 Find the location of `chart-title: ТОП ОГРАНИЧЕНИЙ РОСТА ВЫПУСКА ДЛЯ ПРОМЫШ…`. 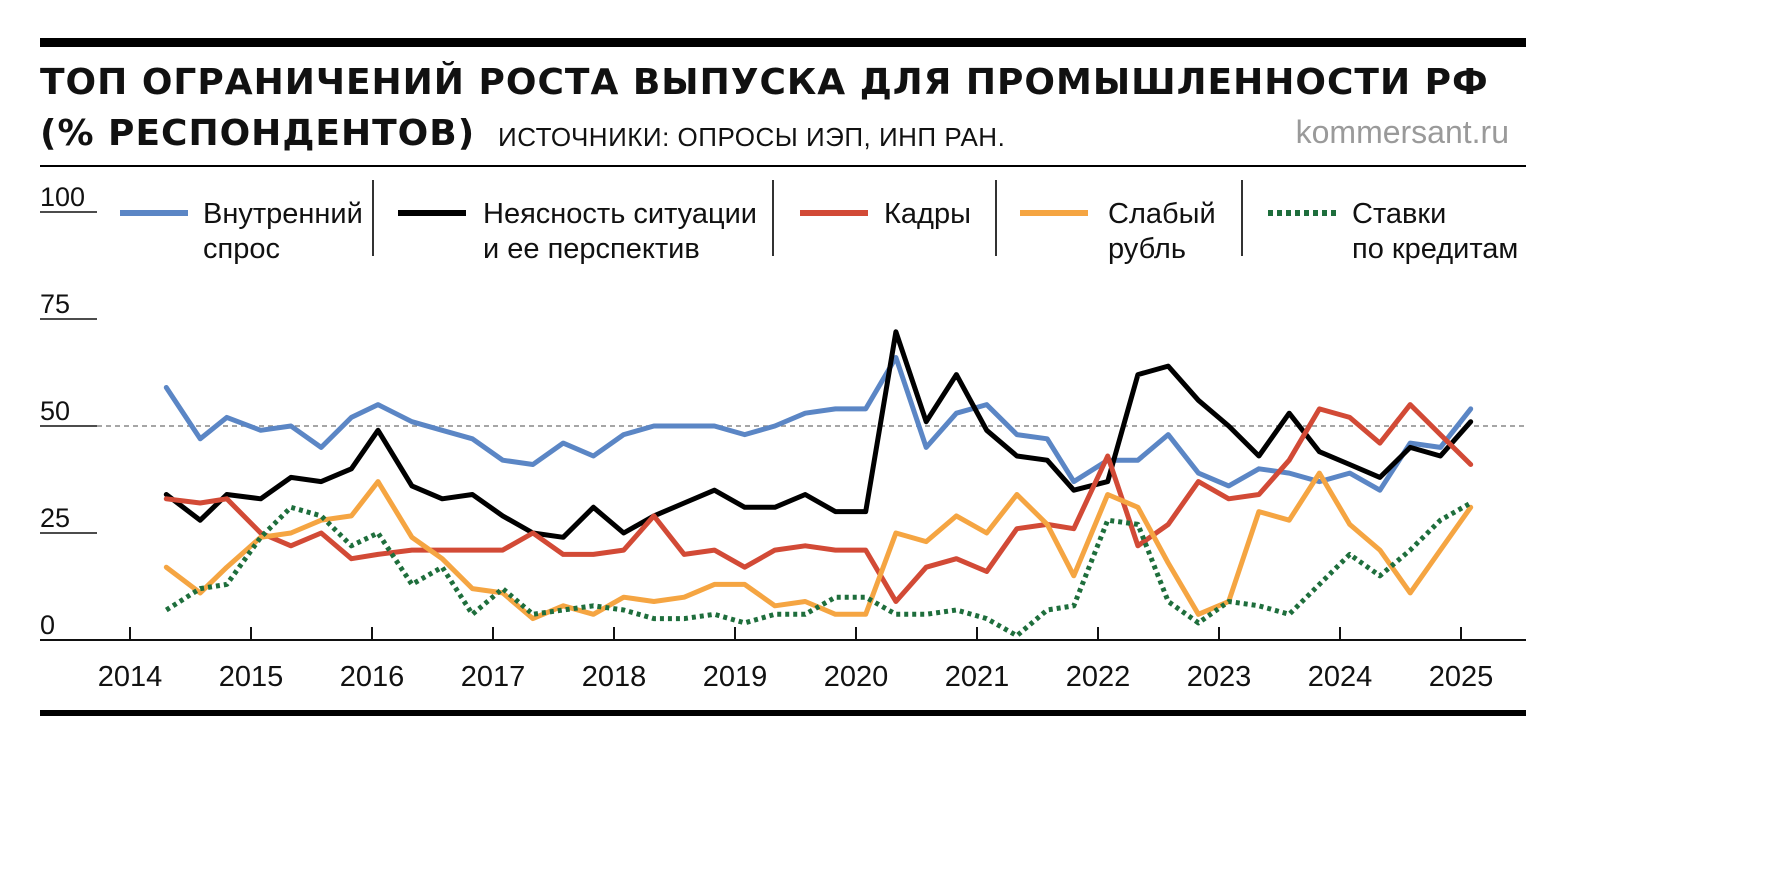

chart-title: ТОП ОГРАНИЧЕНИЙ РОСТА ВЫПУСКА ДЛЯ ПРОМЫШ… is located at coordinates (764, 82).